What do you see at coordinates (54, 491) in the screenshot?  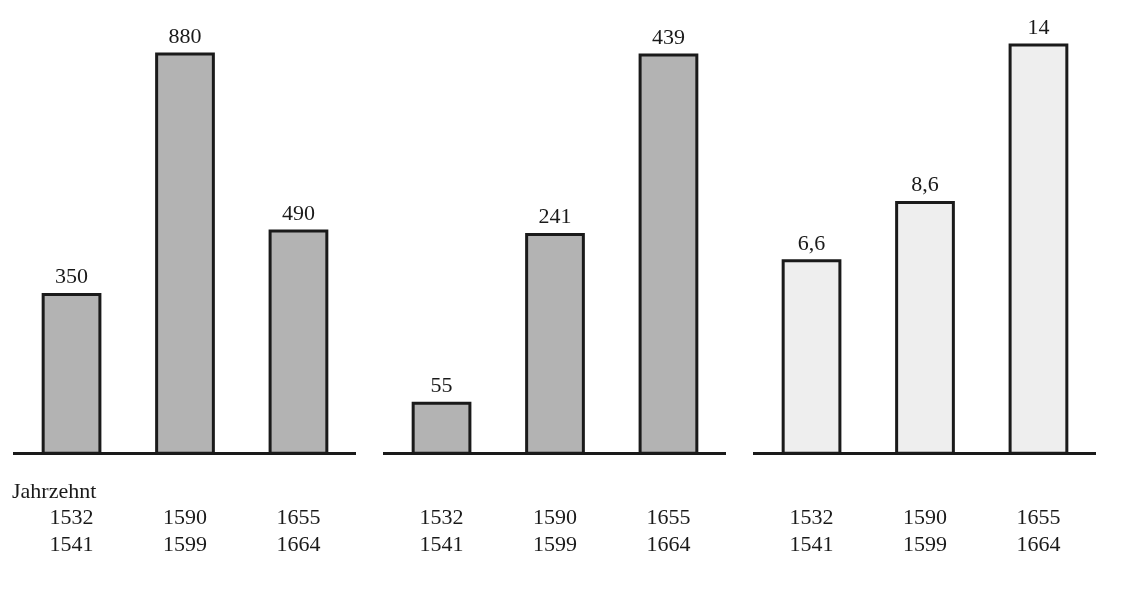 I see `x-axis-title: Jahrzehnt` at bounding box center [54, 491].